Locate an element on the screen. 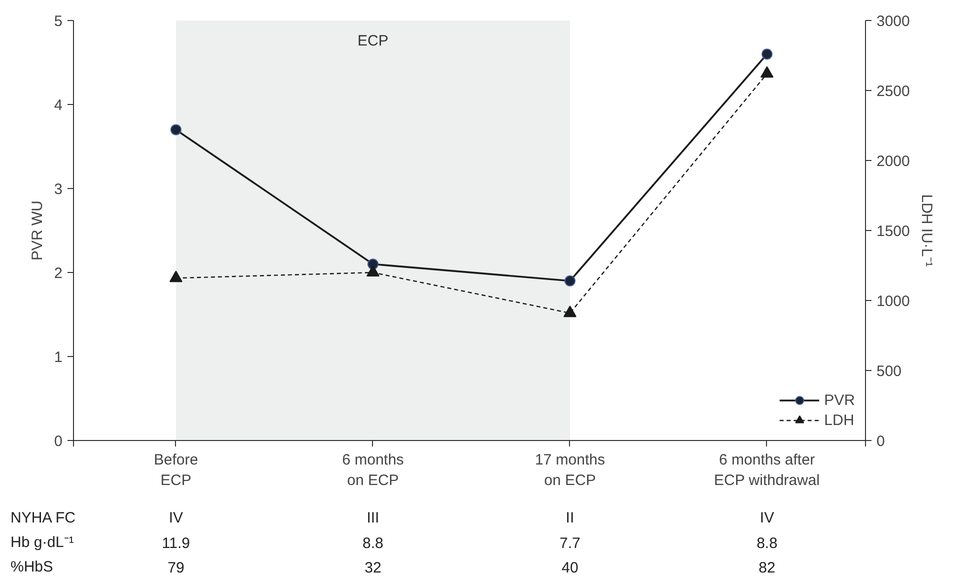 The image size is (971, 579). text: %HbS is located at coordinates (32, 567).